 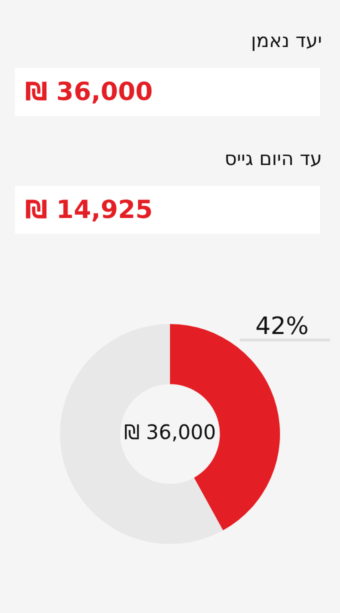 What do you see at coordinates (282, 326) in the screenshot?
I see `data-label: 42%` at bounding box center [282, 326].